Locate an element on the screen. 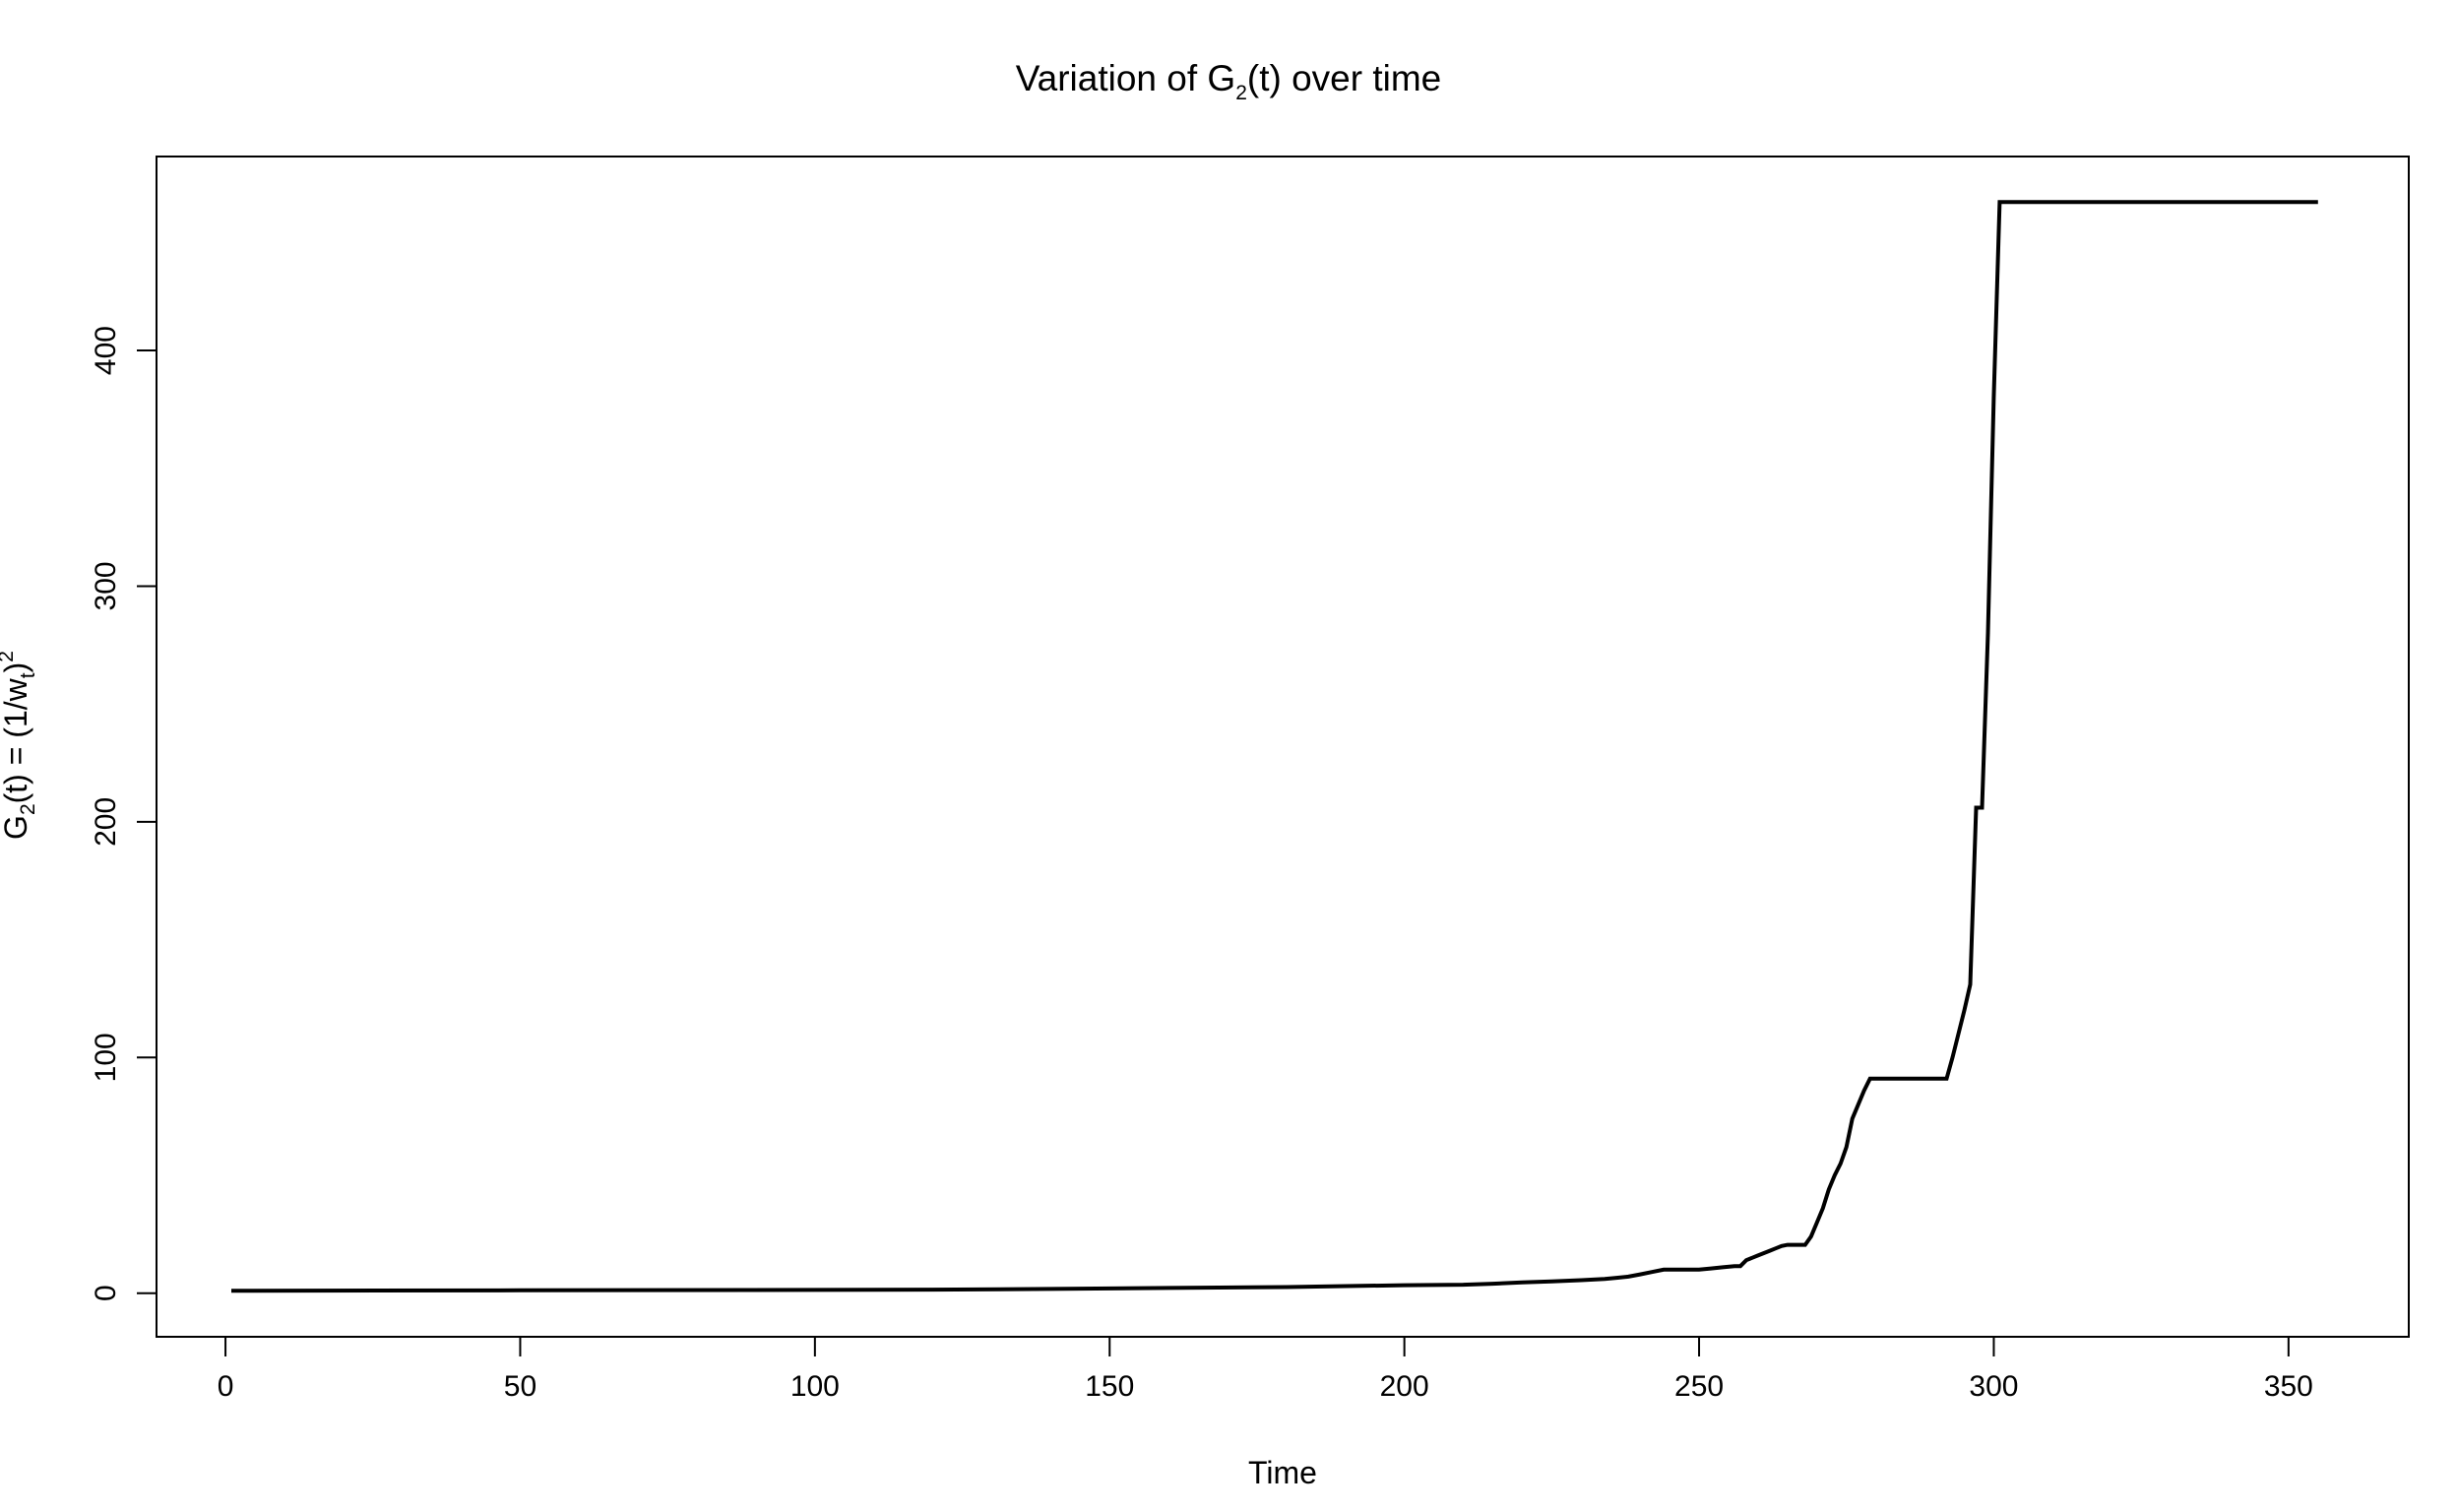 This screenshot has height=1512, width=2457. y-axis: 0 100 200 300 400 is located at coordinates (124, 813).